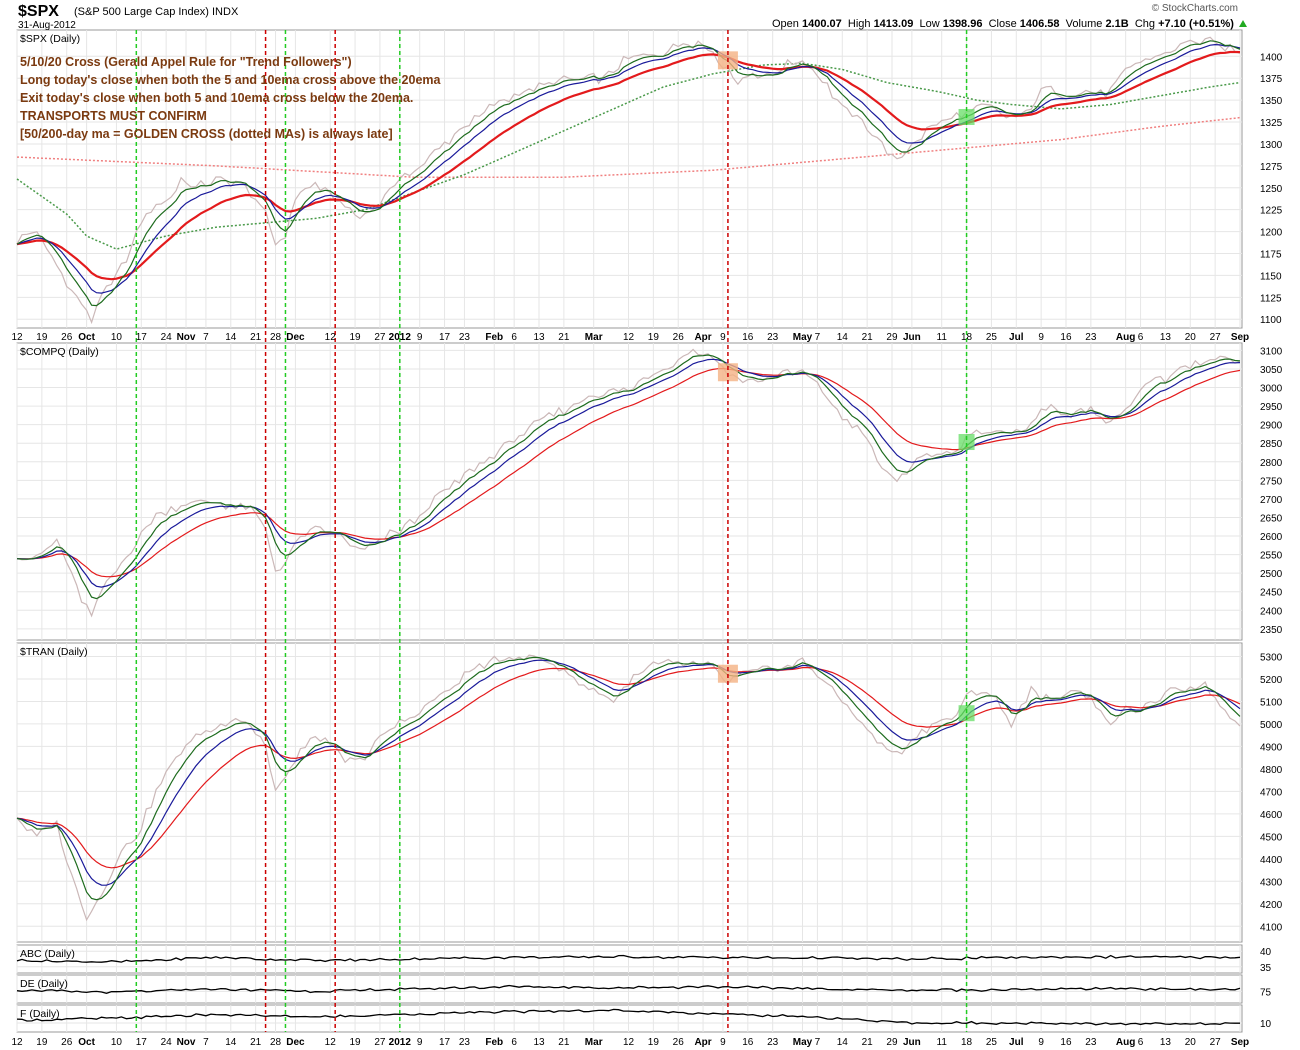 The height and width of the screenshot is (1050, 1300). I want to click on y-tick-label: 1375, so click(1271, 79).